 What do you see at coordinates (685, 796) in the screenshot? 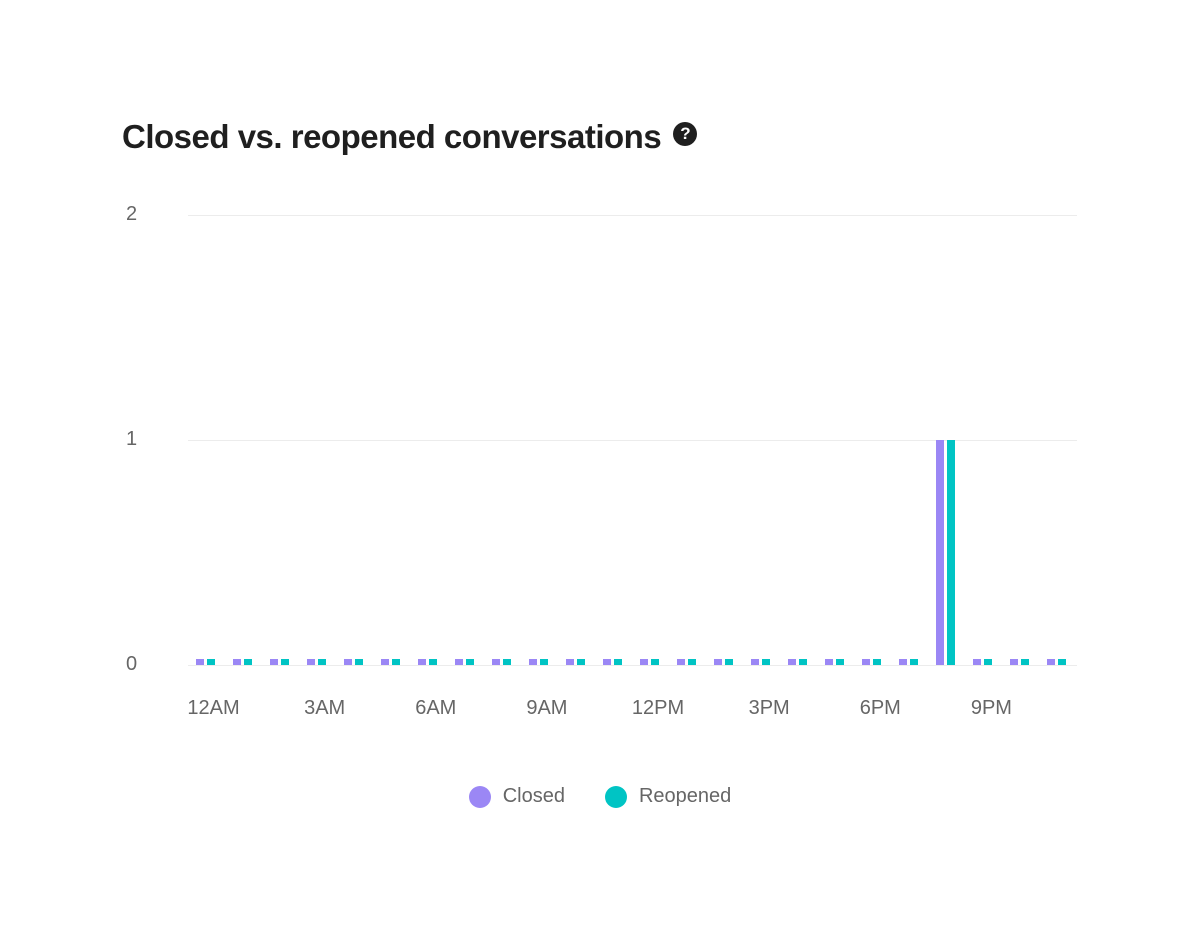
I see `legend-label-reopened: Reopened` at bounding box center [685, 796].